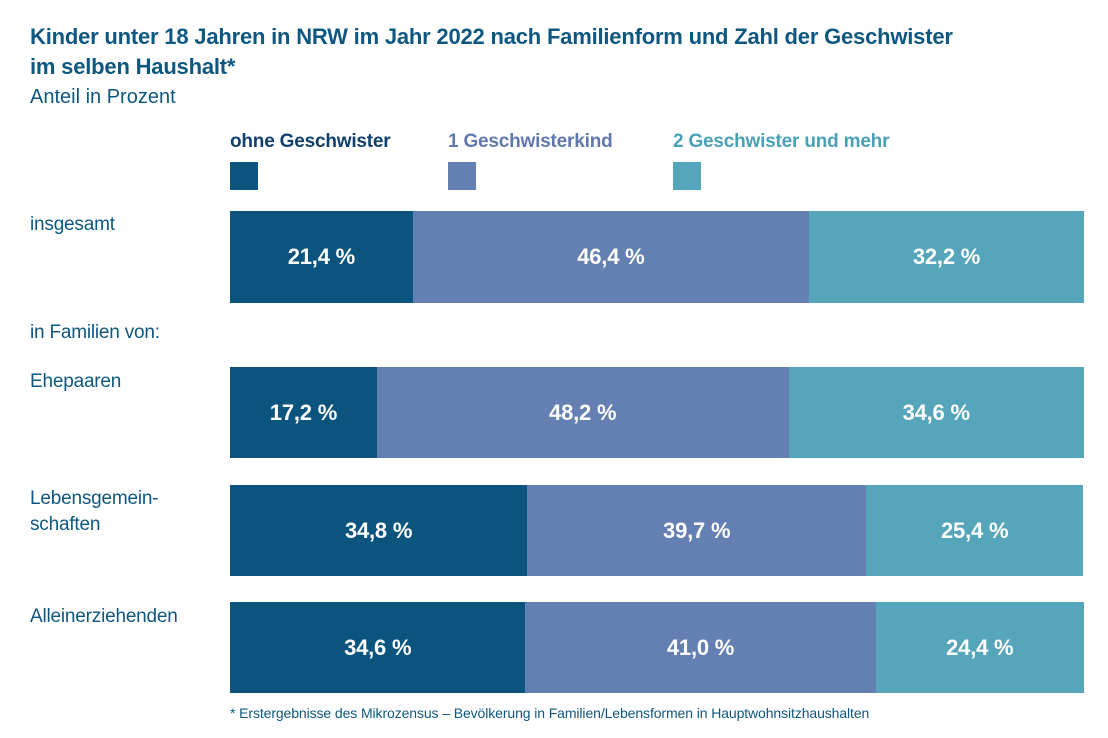 The width and height of the screenshot is (1108, 738). I want to click on bar-segment: 24,4 %, so click(979, 647).